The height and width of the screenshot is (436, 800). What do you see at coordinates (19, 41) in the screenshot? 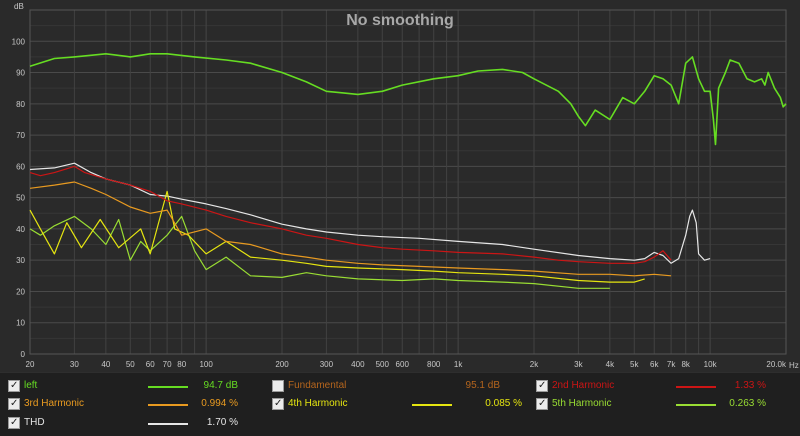
I see `y-tick-label: 100` at bounding box center [19, 41].